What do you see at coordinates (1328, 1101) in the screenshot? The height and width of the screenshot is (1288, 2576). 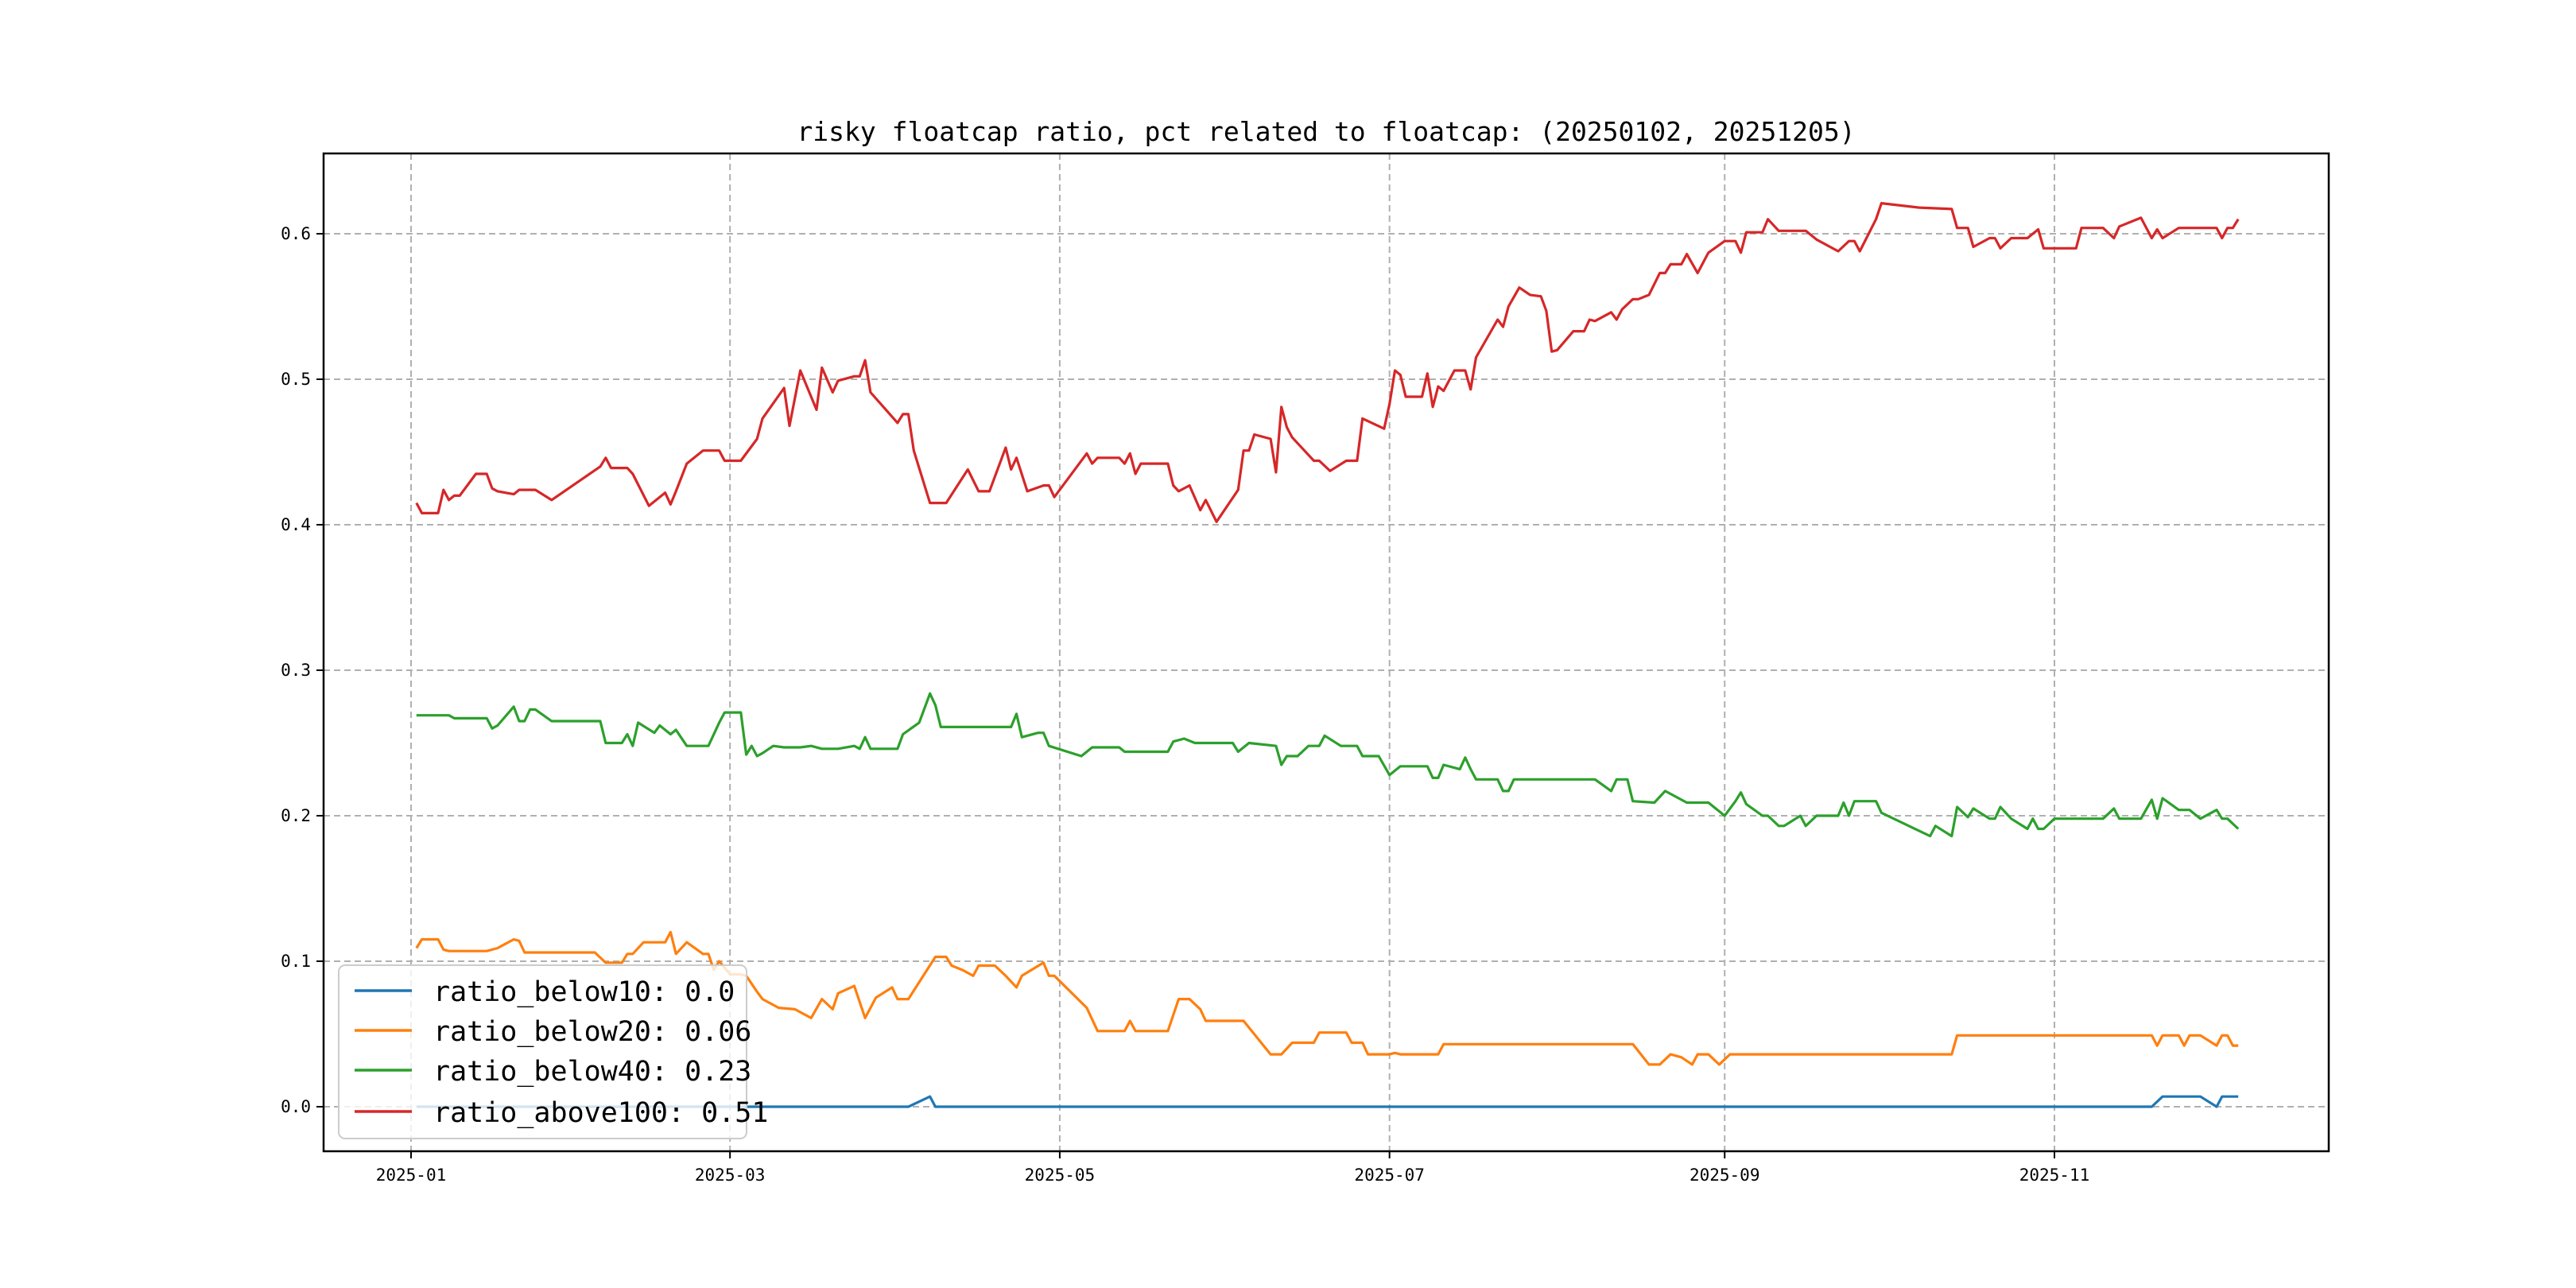 I see `series-line-ratio_below10` at bounding box center [1328, 1101].